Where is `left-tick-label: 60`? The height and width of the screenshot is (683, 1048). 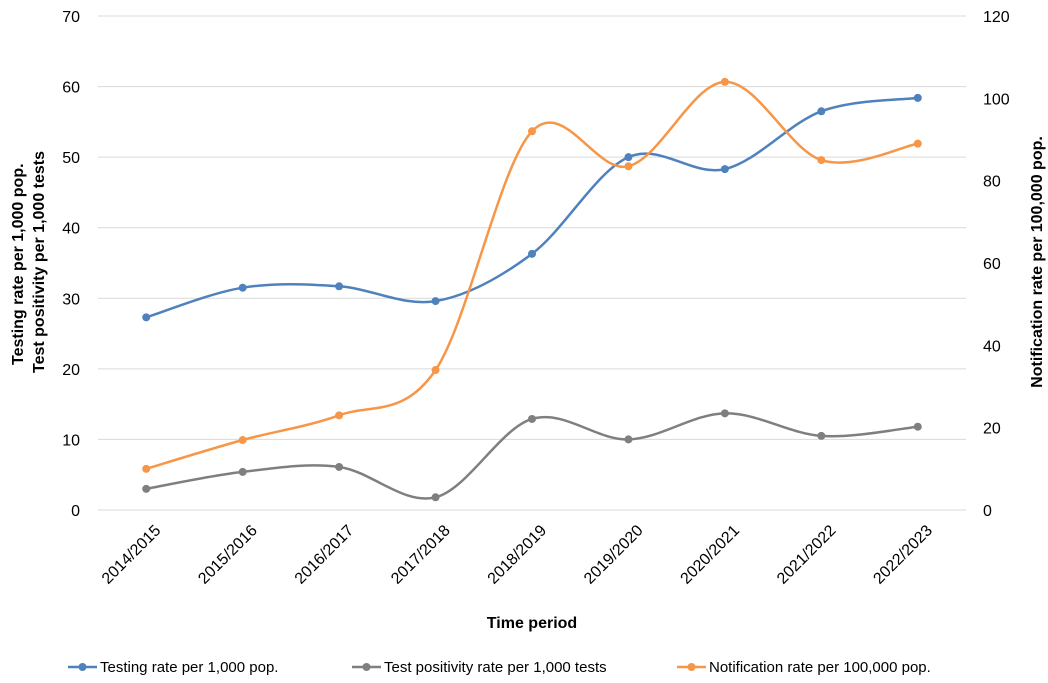 left-tick-label: 60 is located at coordinates (71, 88).